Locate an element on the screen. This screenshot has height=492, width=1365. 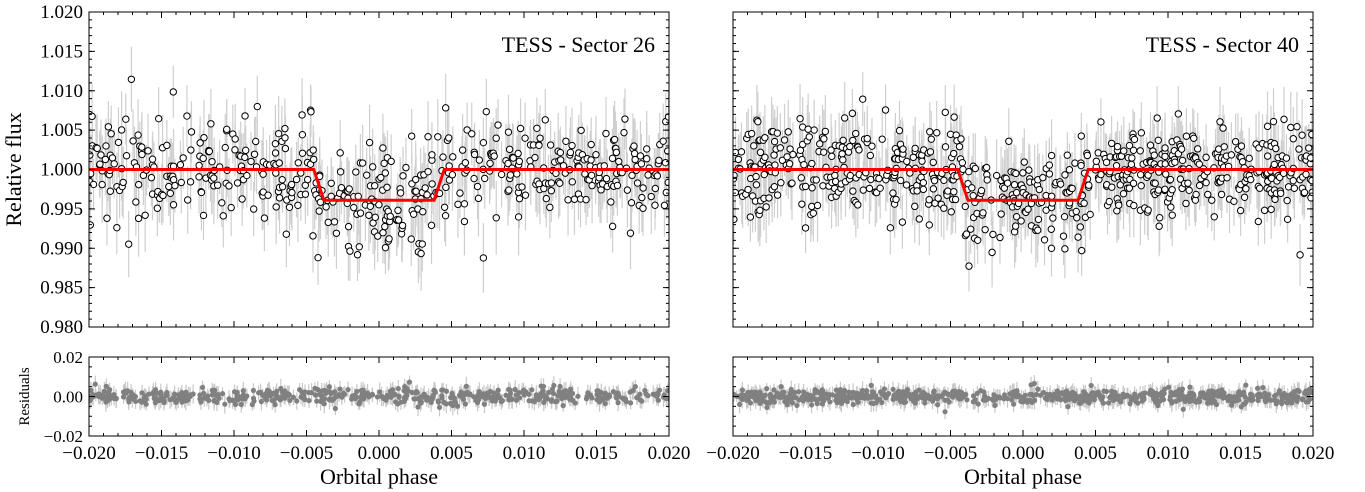
x-tick-label: −0.020 is located at coordinates (88, 453).